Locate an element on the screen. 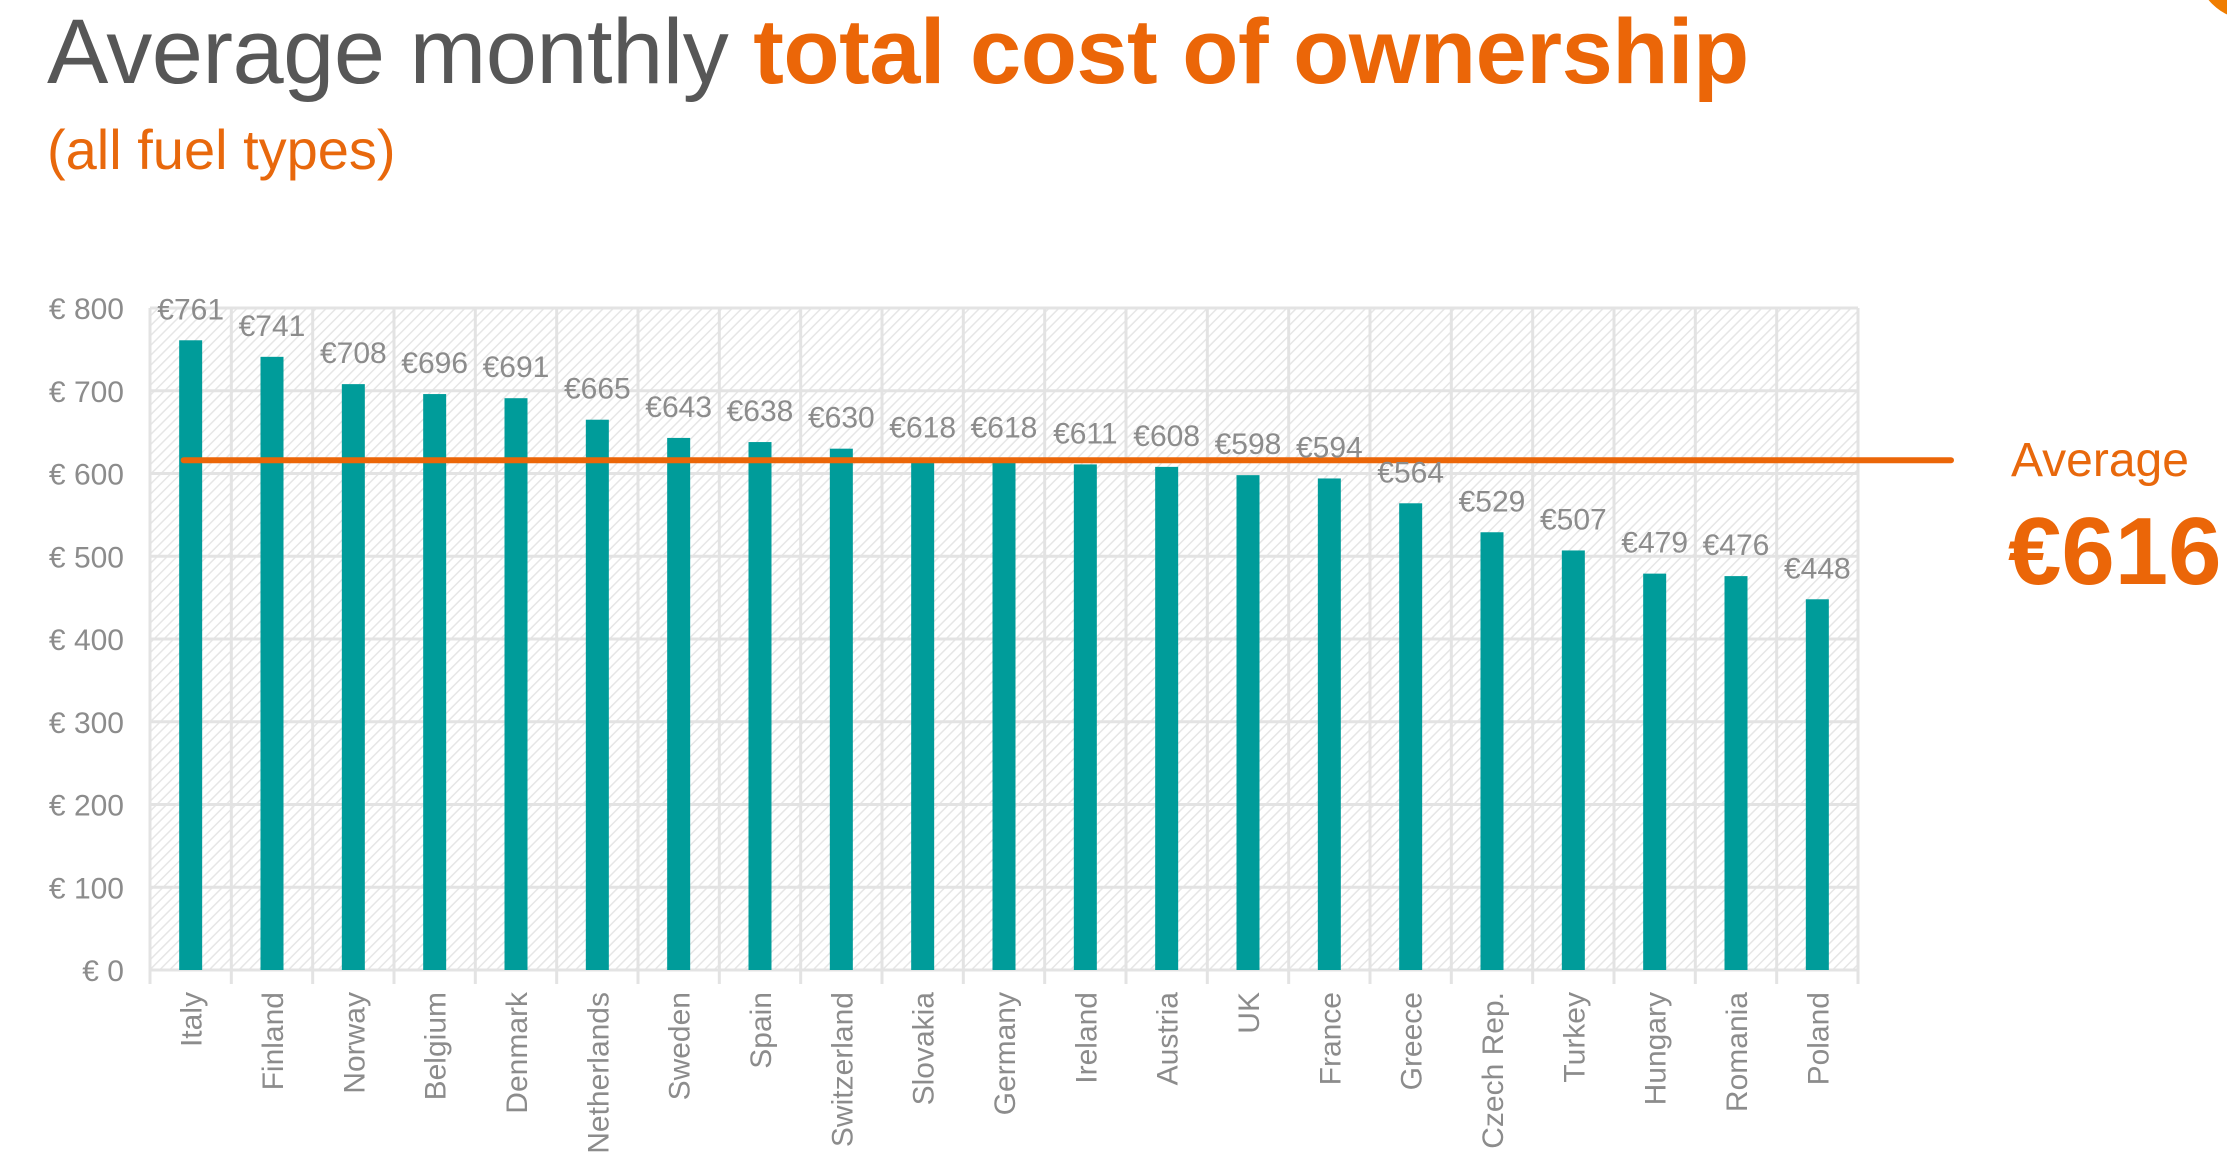 This screenshot has height=1166, width=2227. bar-austria is located at coordinates (1167, 718).